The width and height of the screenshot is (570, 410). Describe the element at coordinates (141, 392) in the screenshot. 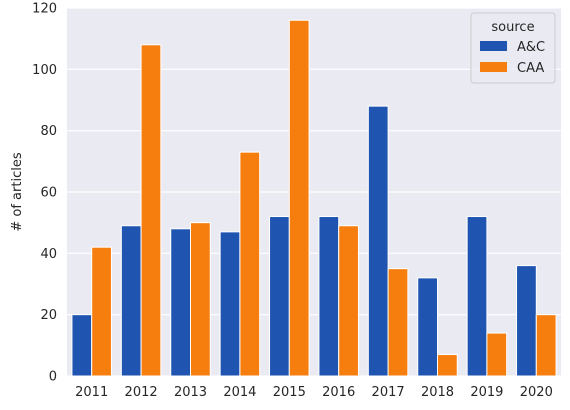

I see `x-tick-label-2012: 2012` at that location.